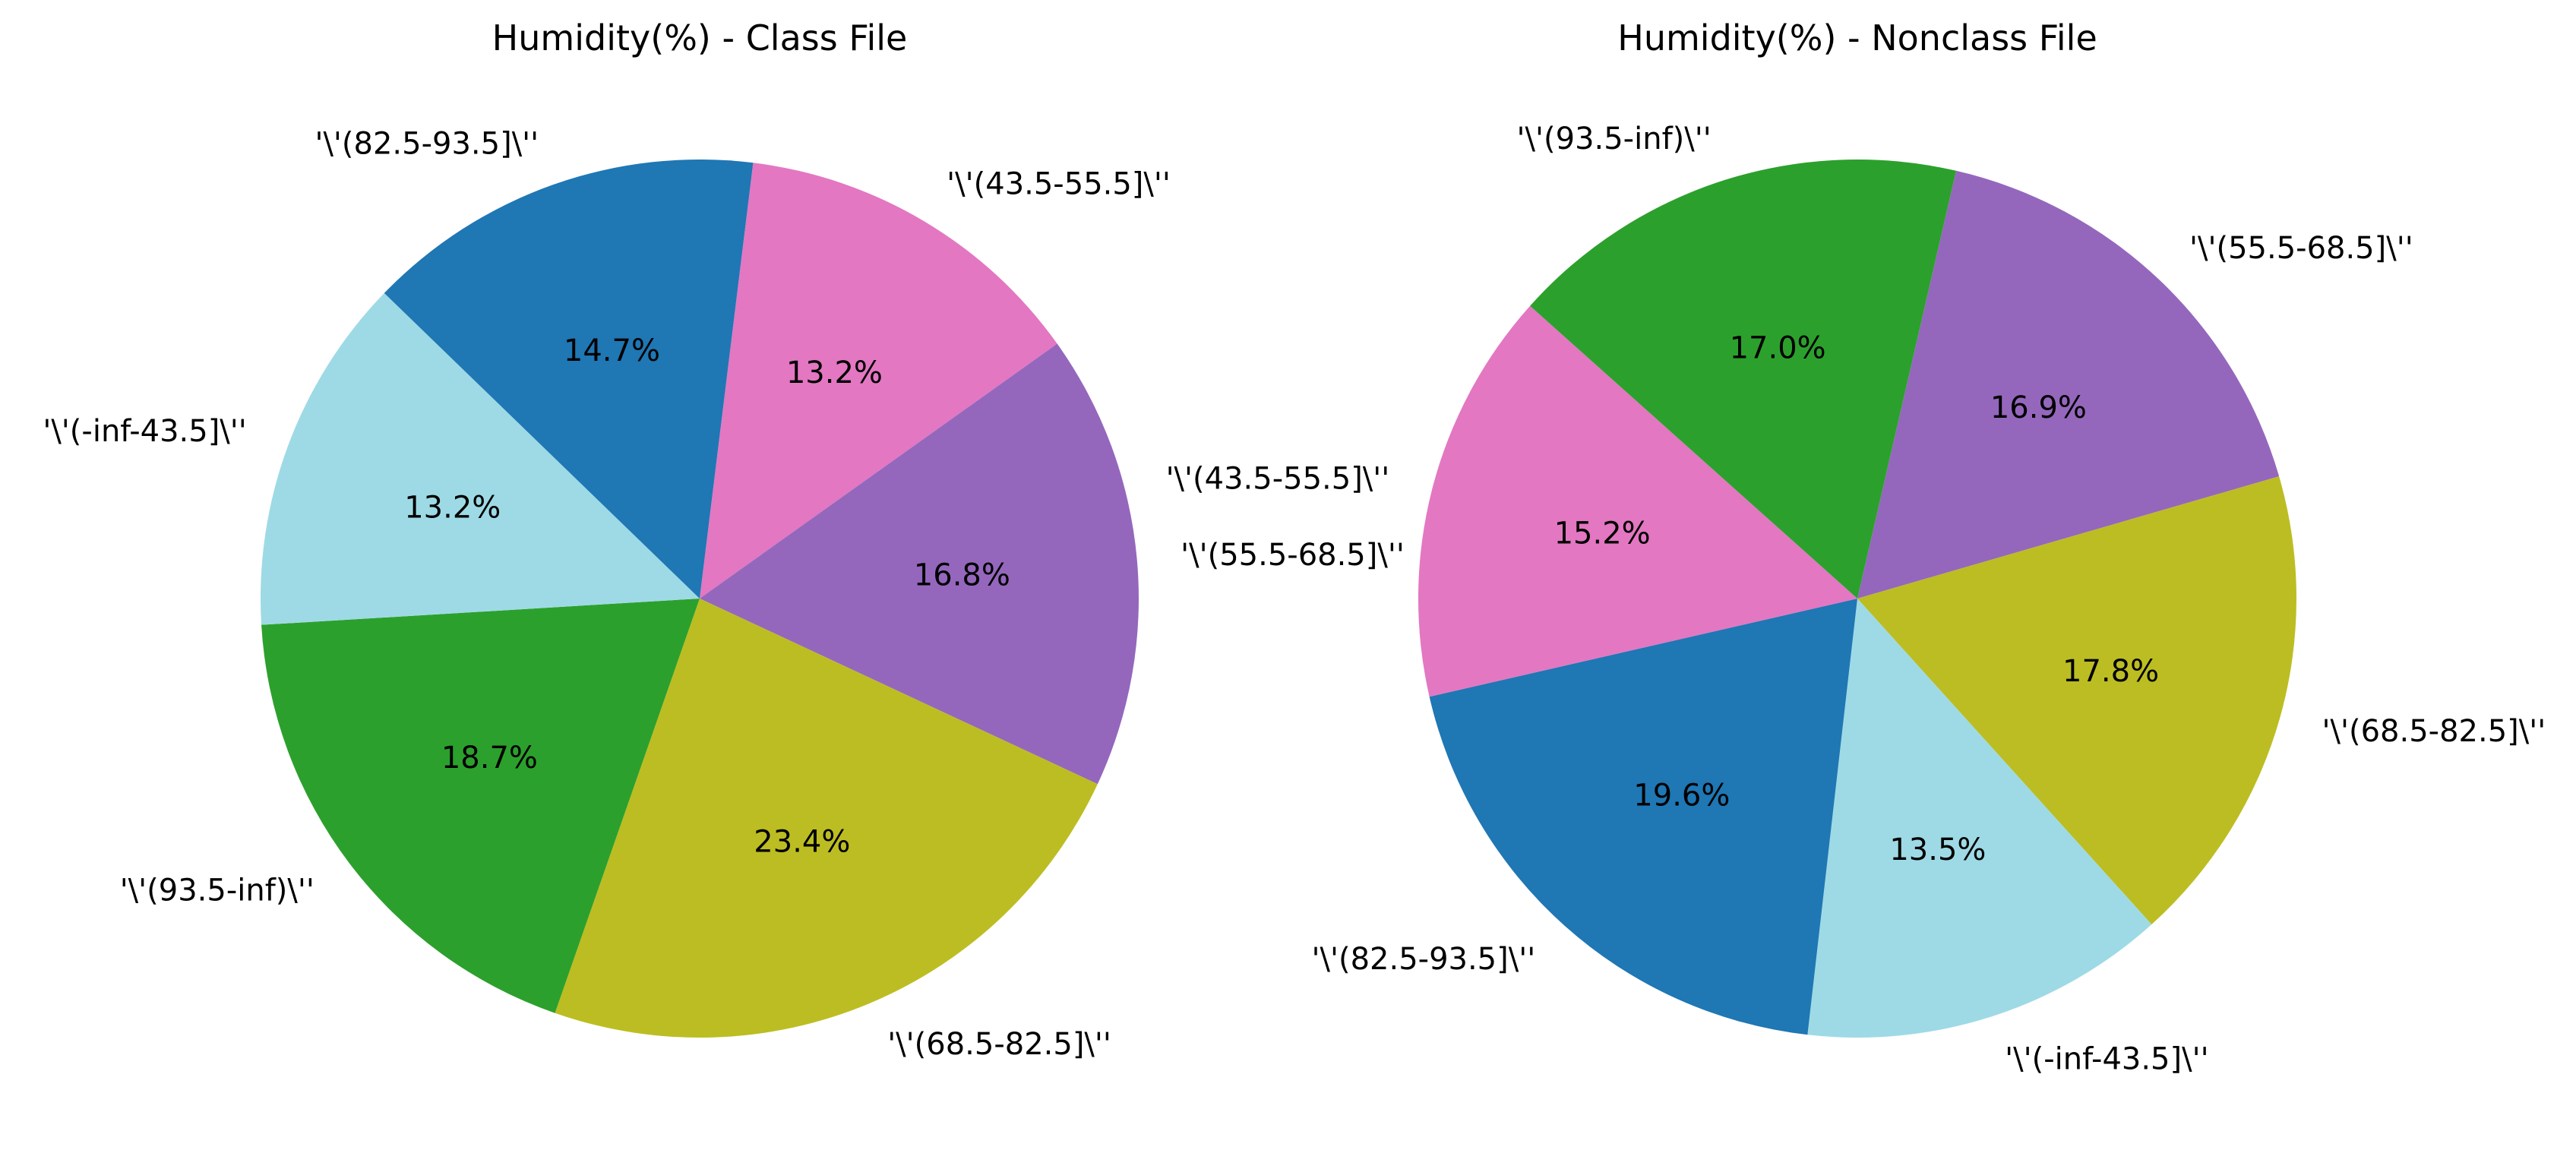  Describe the element at coordinates (2110, 671) in the screenshot. I see `slice-percent-label: 17.8%` at that location.